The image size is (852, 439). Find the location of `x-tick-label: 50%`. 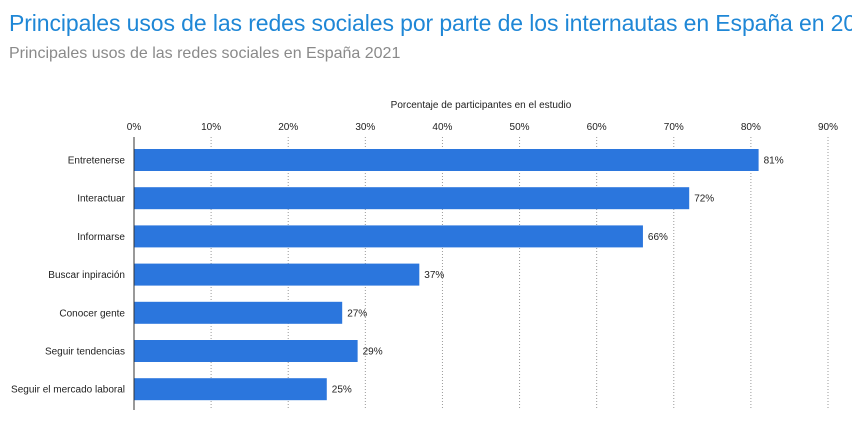

x-tick-label: 50% is located at coordinates (520, 127).